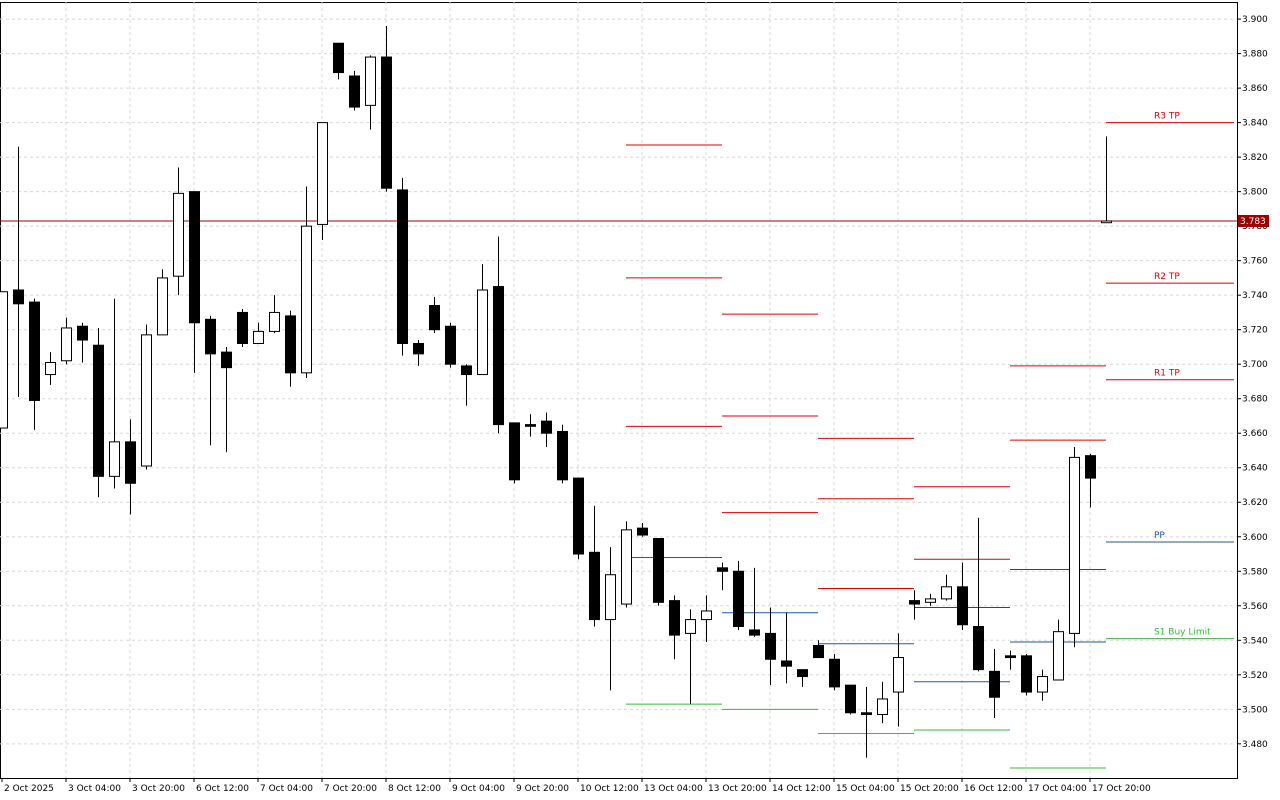  I want to click on x-tick-label: 9 Oct 04:00, so click(478, 789).